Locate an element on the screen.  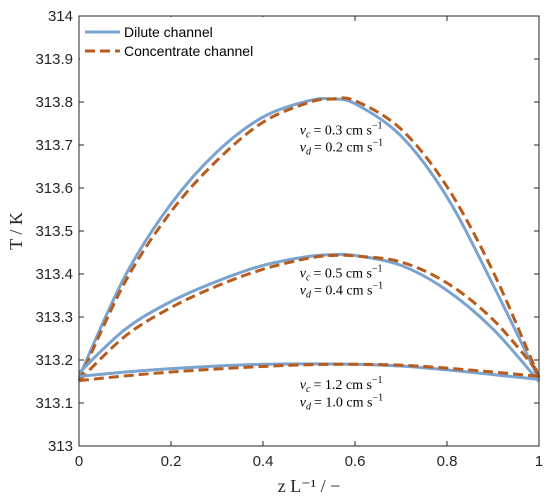
legend-box is located at coordinates (182, 40).